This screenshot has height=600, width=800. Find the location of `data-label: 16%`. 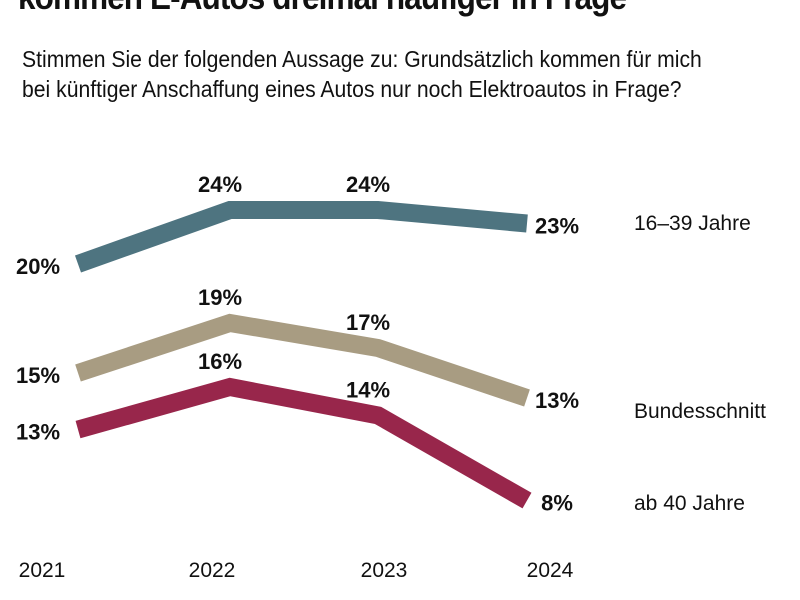

data-label: 16% is located at coordinates (220, 361).